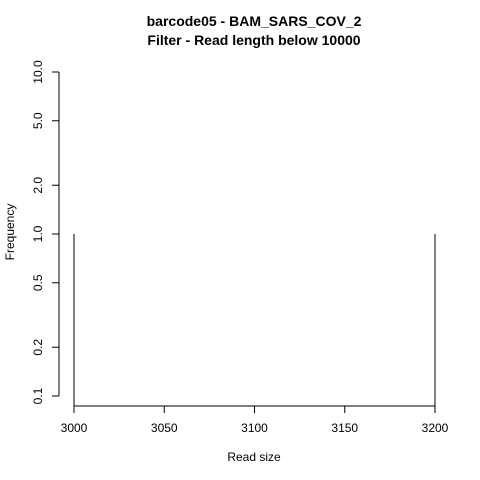 The image size is (480, 480). Describe the element at coordinates (10, 232) in the screenshot. I see `y-axis-label: Frequency` at that location.